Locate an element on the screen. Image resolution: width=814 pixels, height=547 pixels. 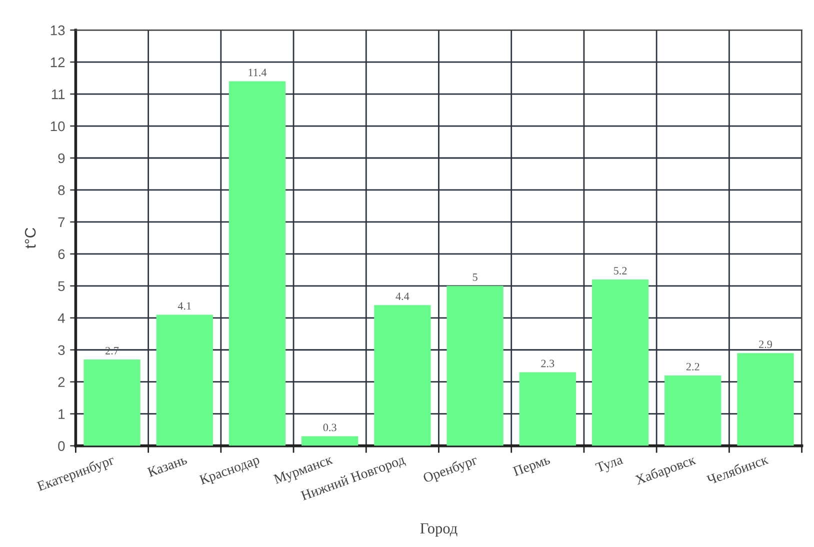
y-tick-label: 0 is located at coordinates (61, 446).